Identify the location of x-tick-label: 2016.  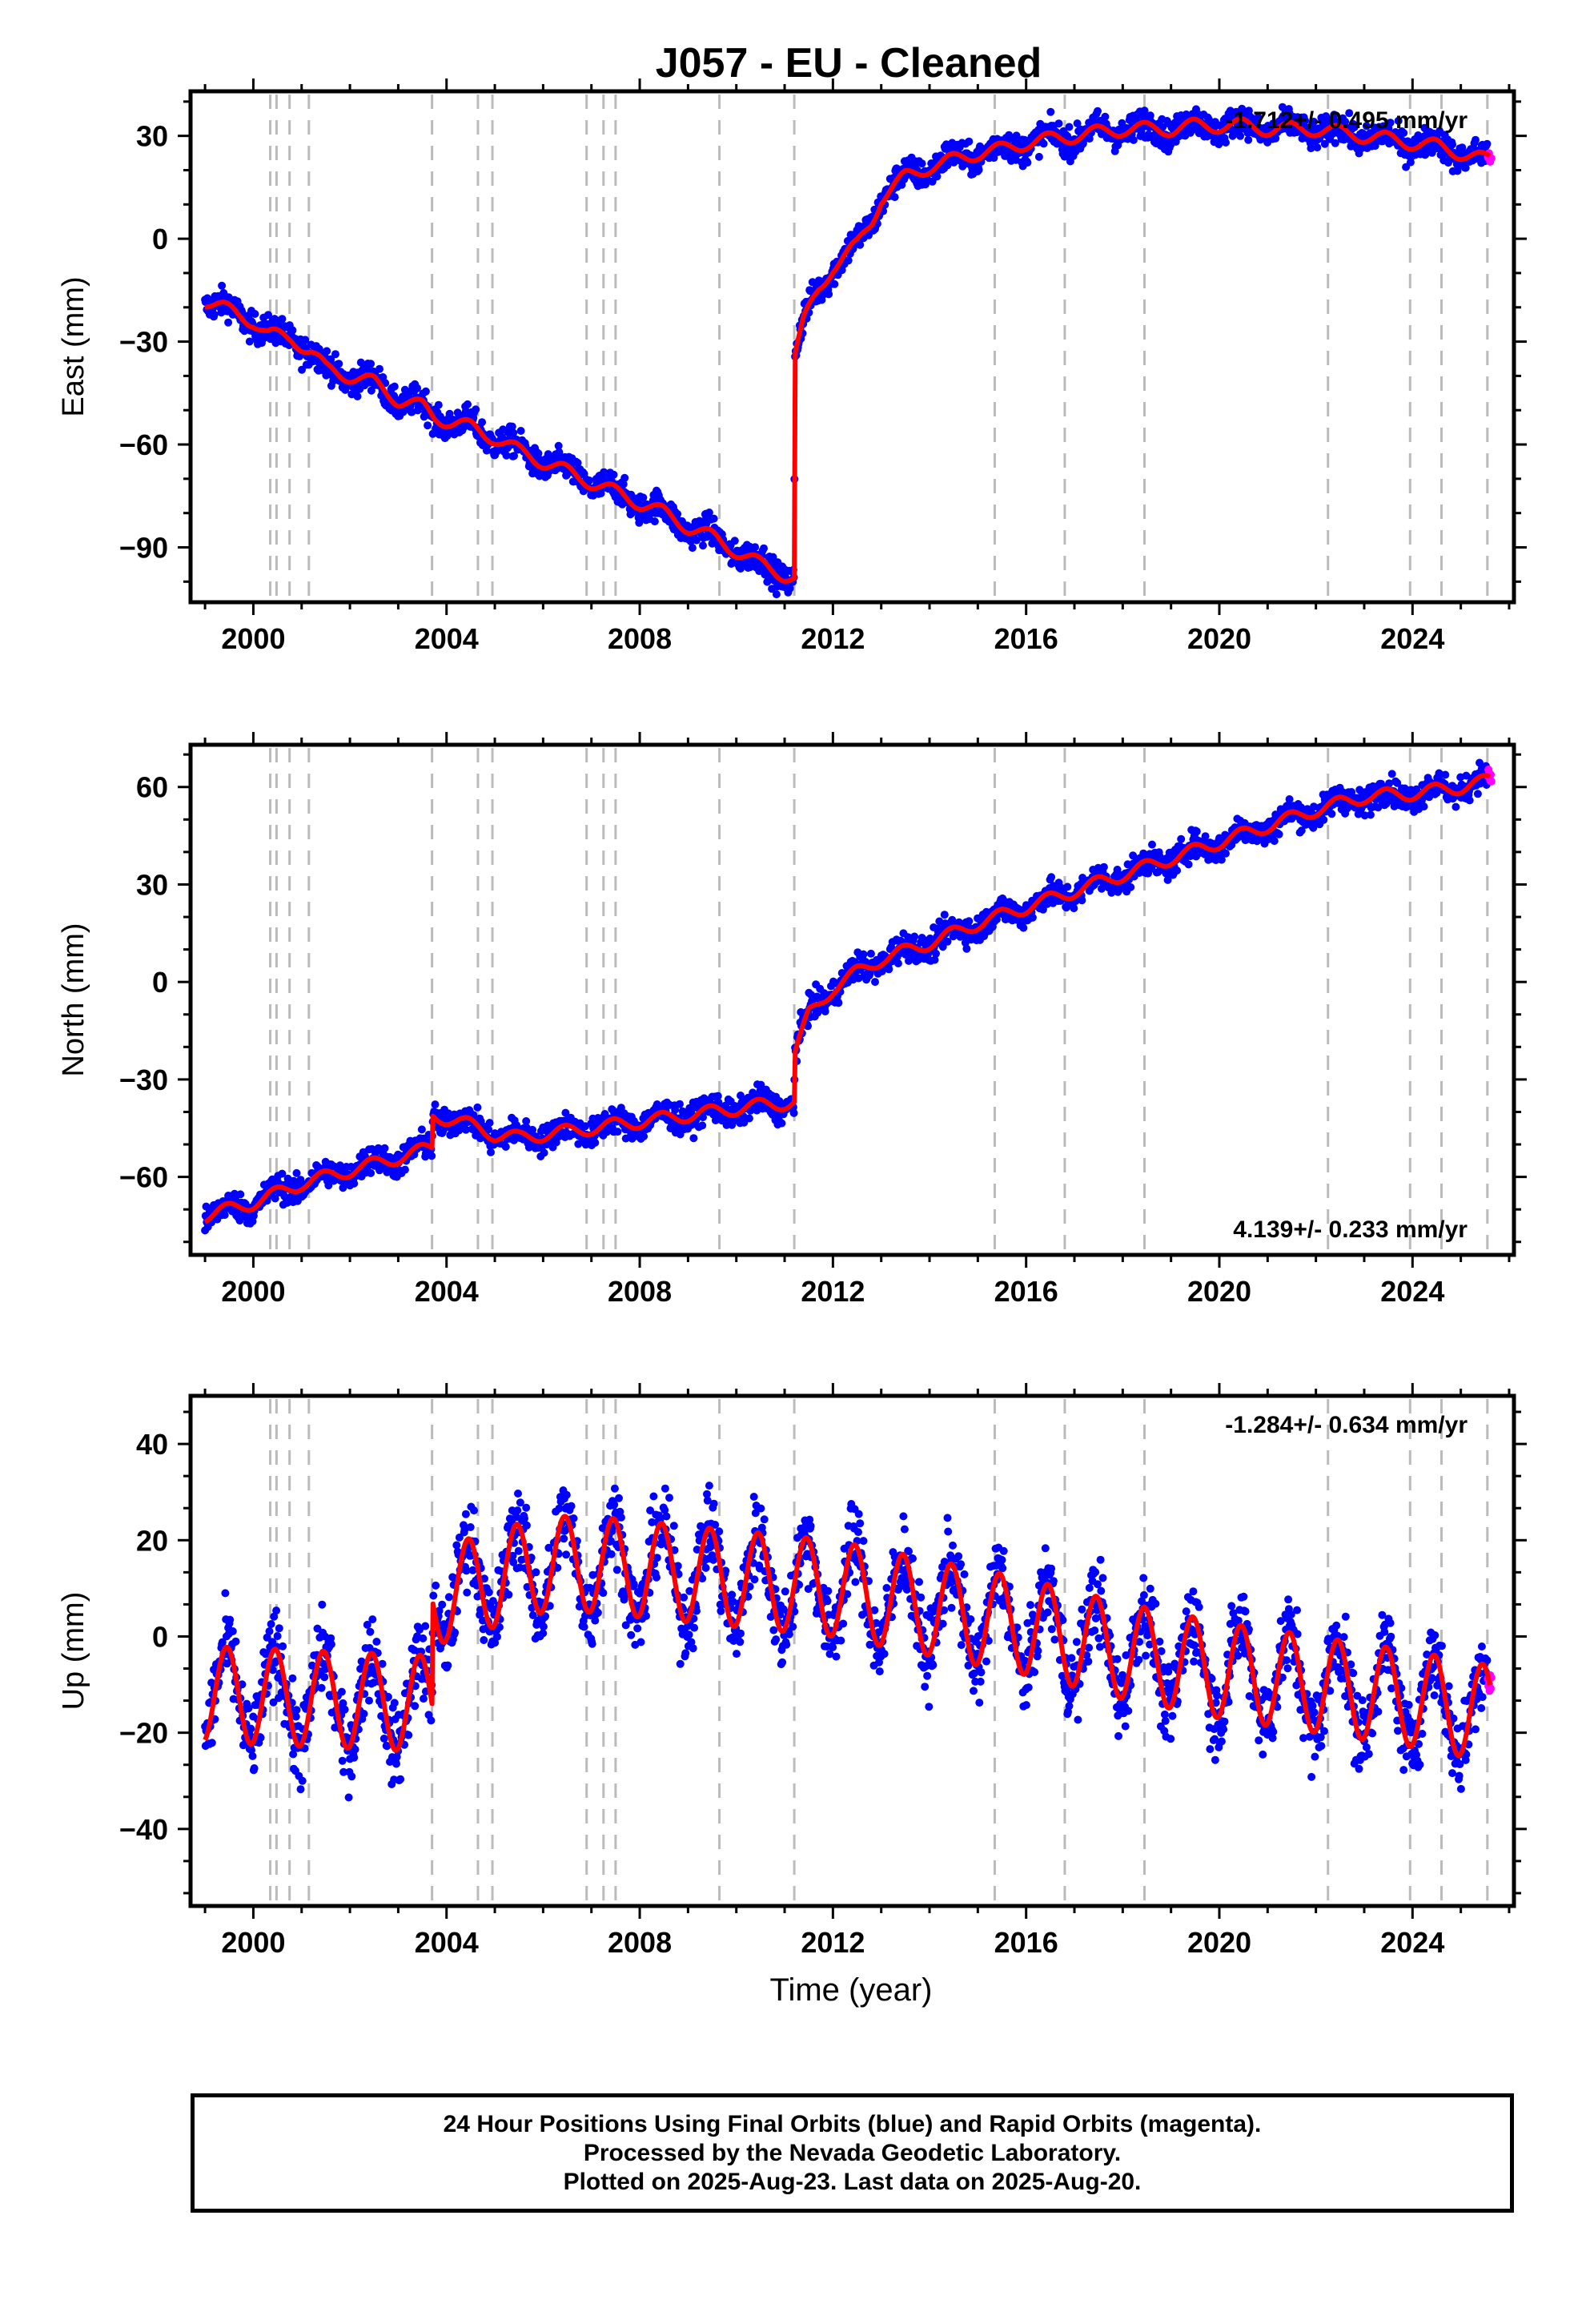
(1026, 638).